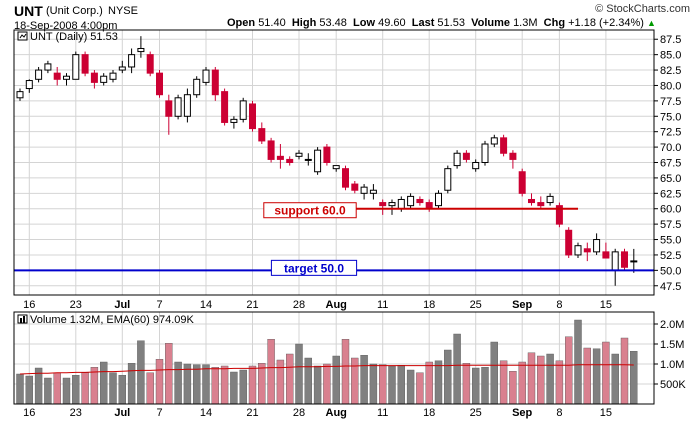  I want to click on target-label: target 50.0, so click(314, 267).